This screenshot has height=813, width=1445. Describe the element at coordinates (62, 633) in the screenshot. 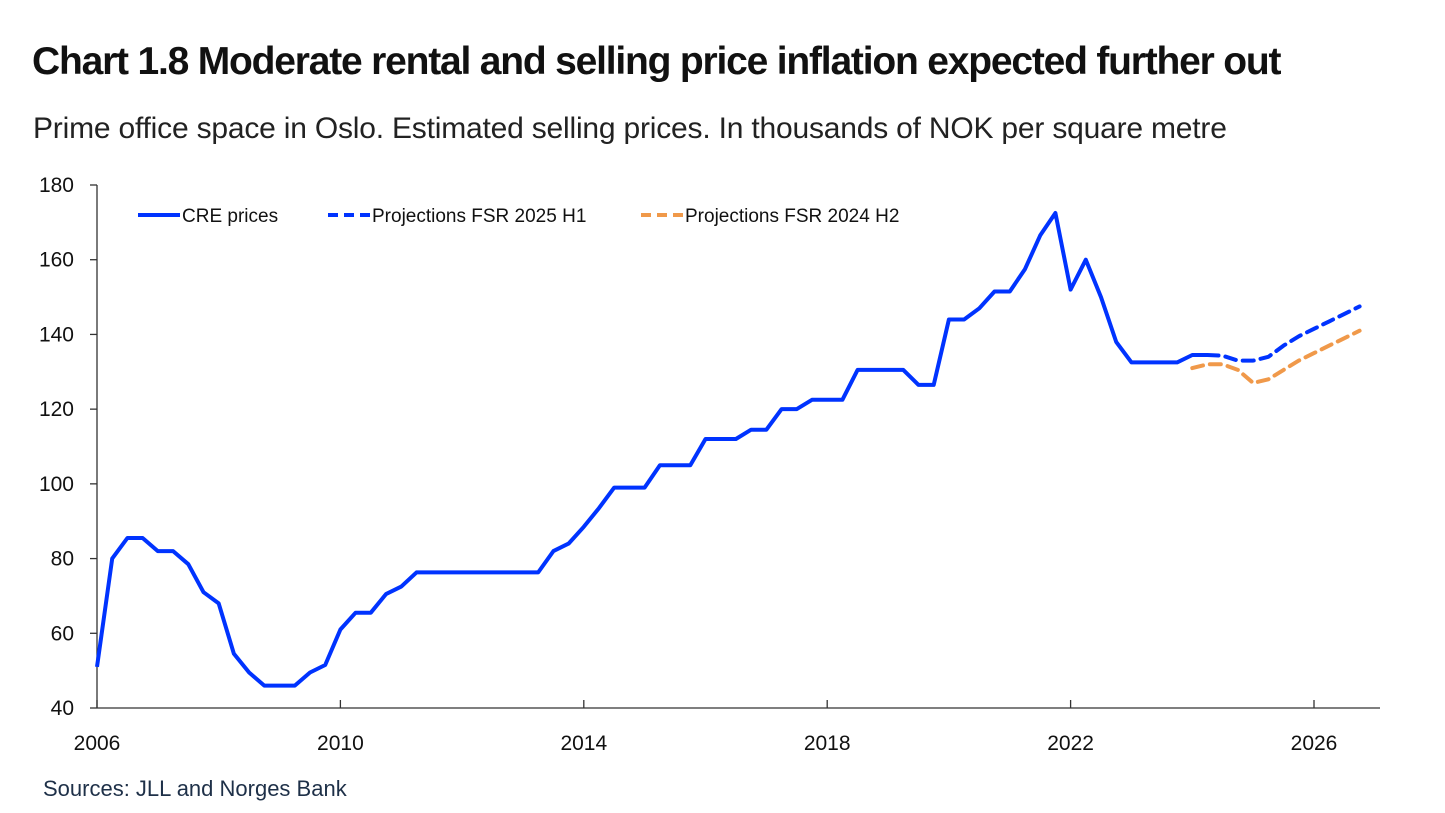

I see `y-tick-label: 60` at that location.